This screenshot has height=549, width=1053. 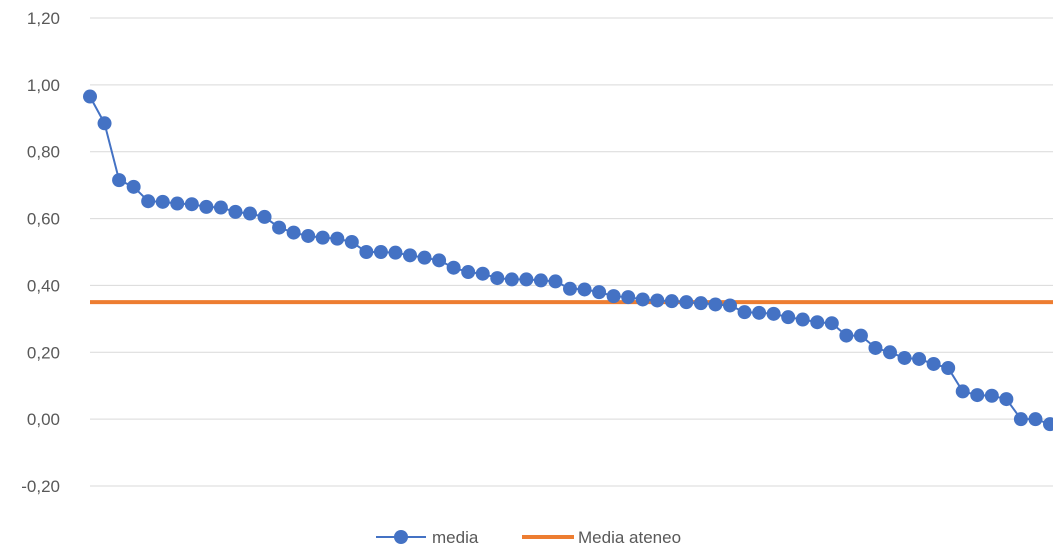 What do you see at coordinates (629, 537) in the screenshot?
I see `legend-label-media-ateneo: Media ateneo` at bounding box center [629, 537].